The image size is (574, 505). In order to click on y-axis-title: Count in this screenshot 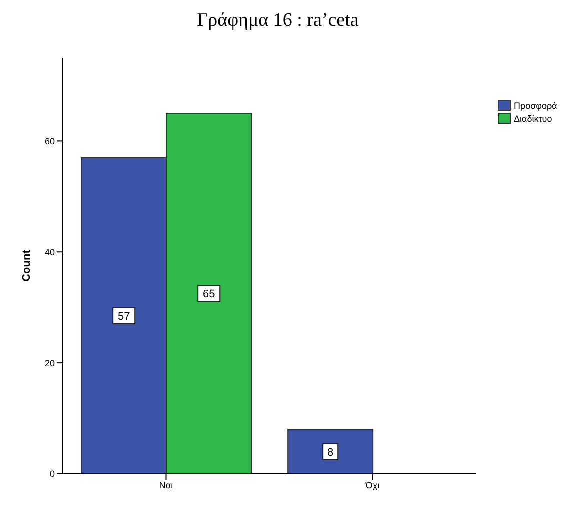, I will do `click(26, 266)`.